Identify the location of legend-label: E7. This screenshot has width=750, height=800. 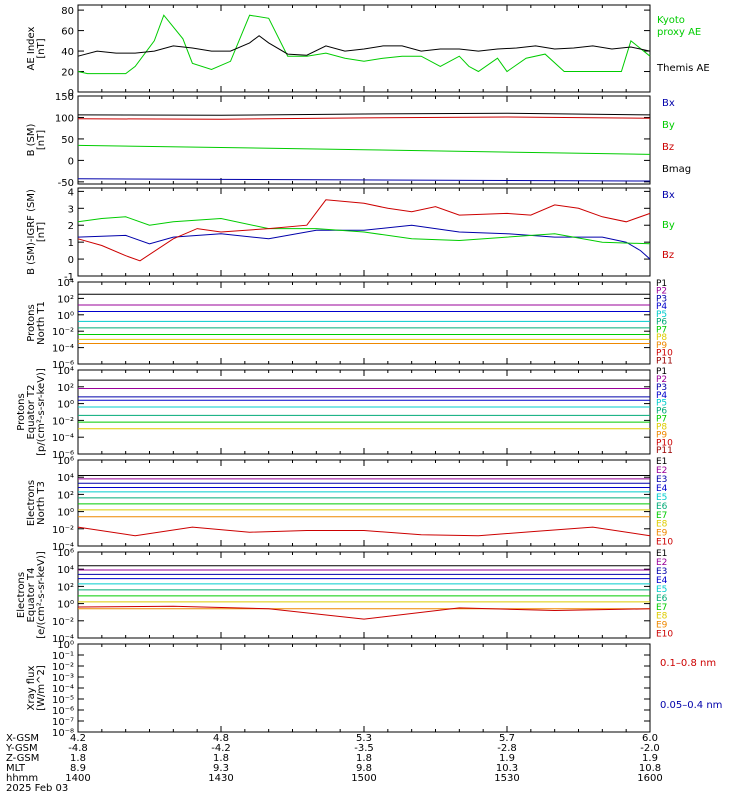
(661, 608).